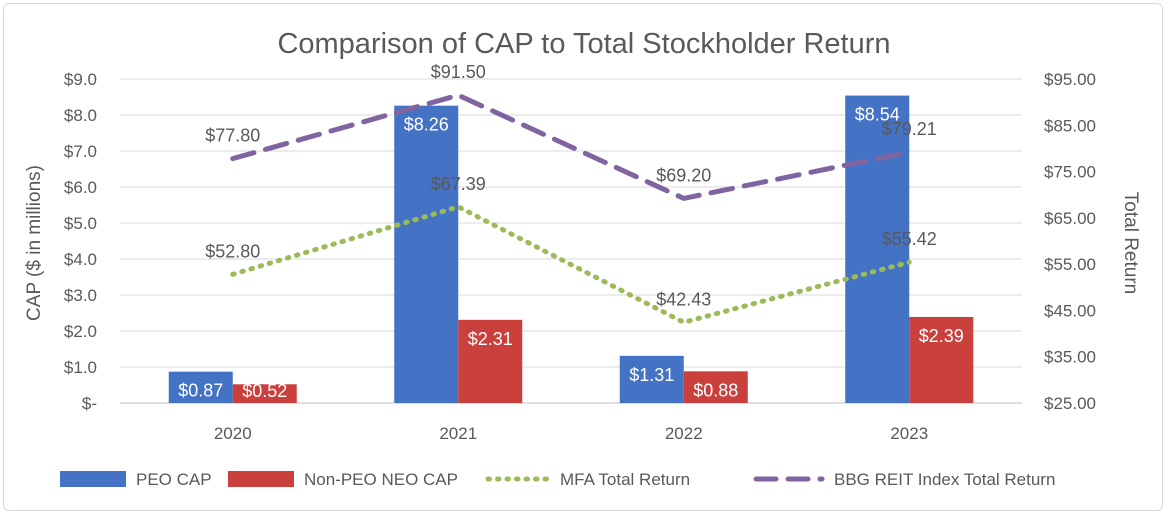 This screenshot has width=1168, height=516. I want to click on y-tick-left: $7.0, so click(80, 151).